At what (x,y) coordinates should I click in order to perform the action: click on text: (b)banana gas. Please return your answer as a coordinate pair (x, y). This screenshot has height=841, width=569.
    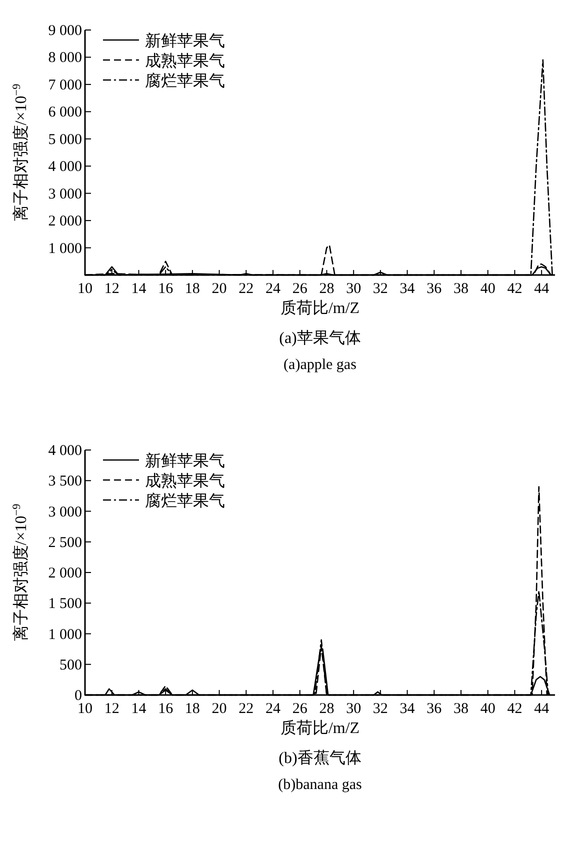
    Looking at the image, I should click on (320, 785).